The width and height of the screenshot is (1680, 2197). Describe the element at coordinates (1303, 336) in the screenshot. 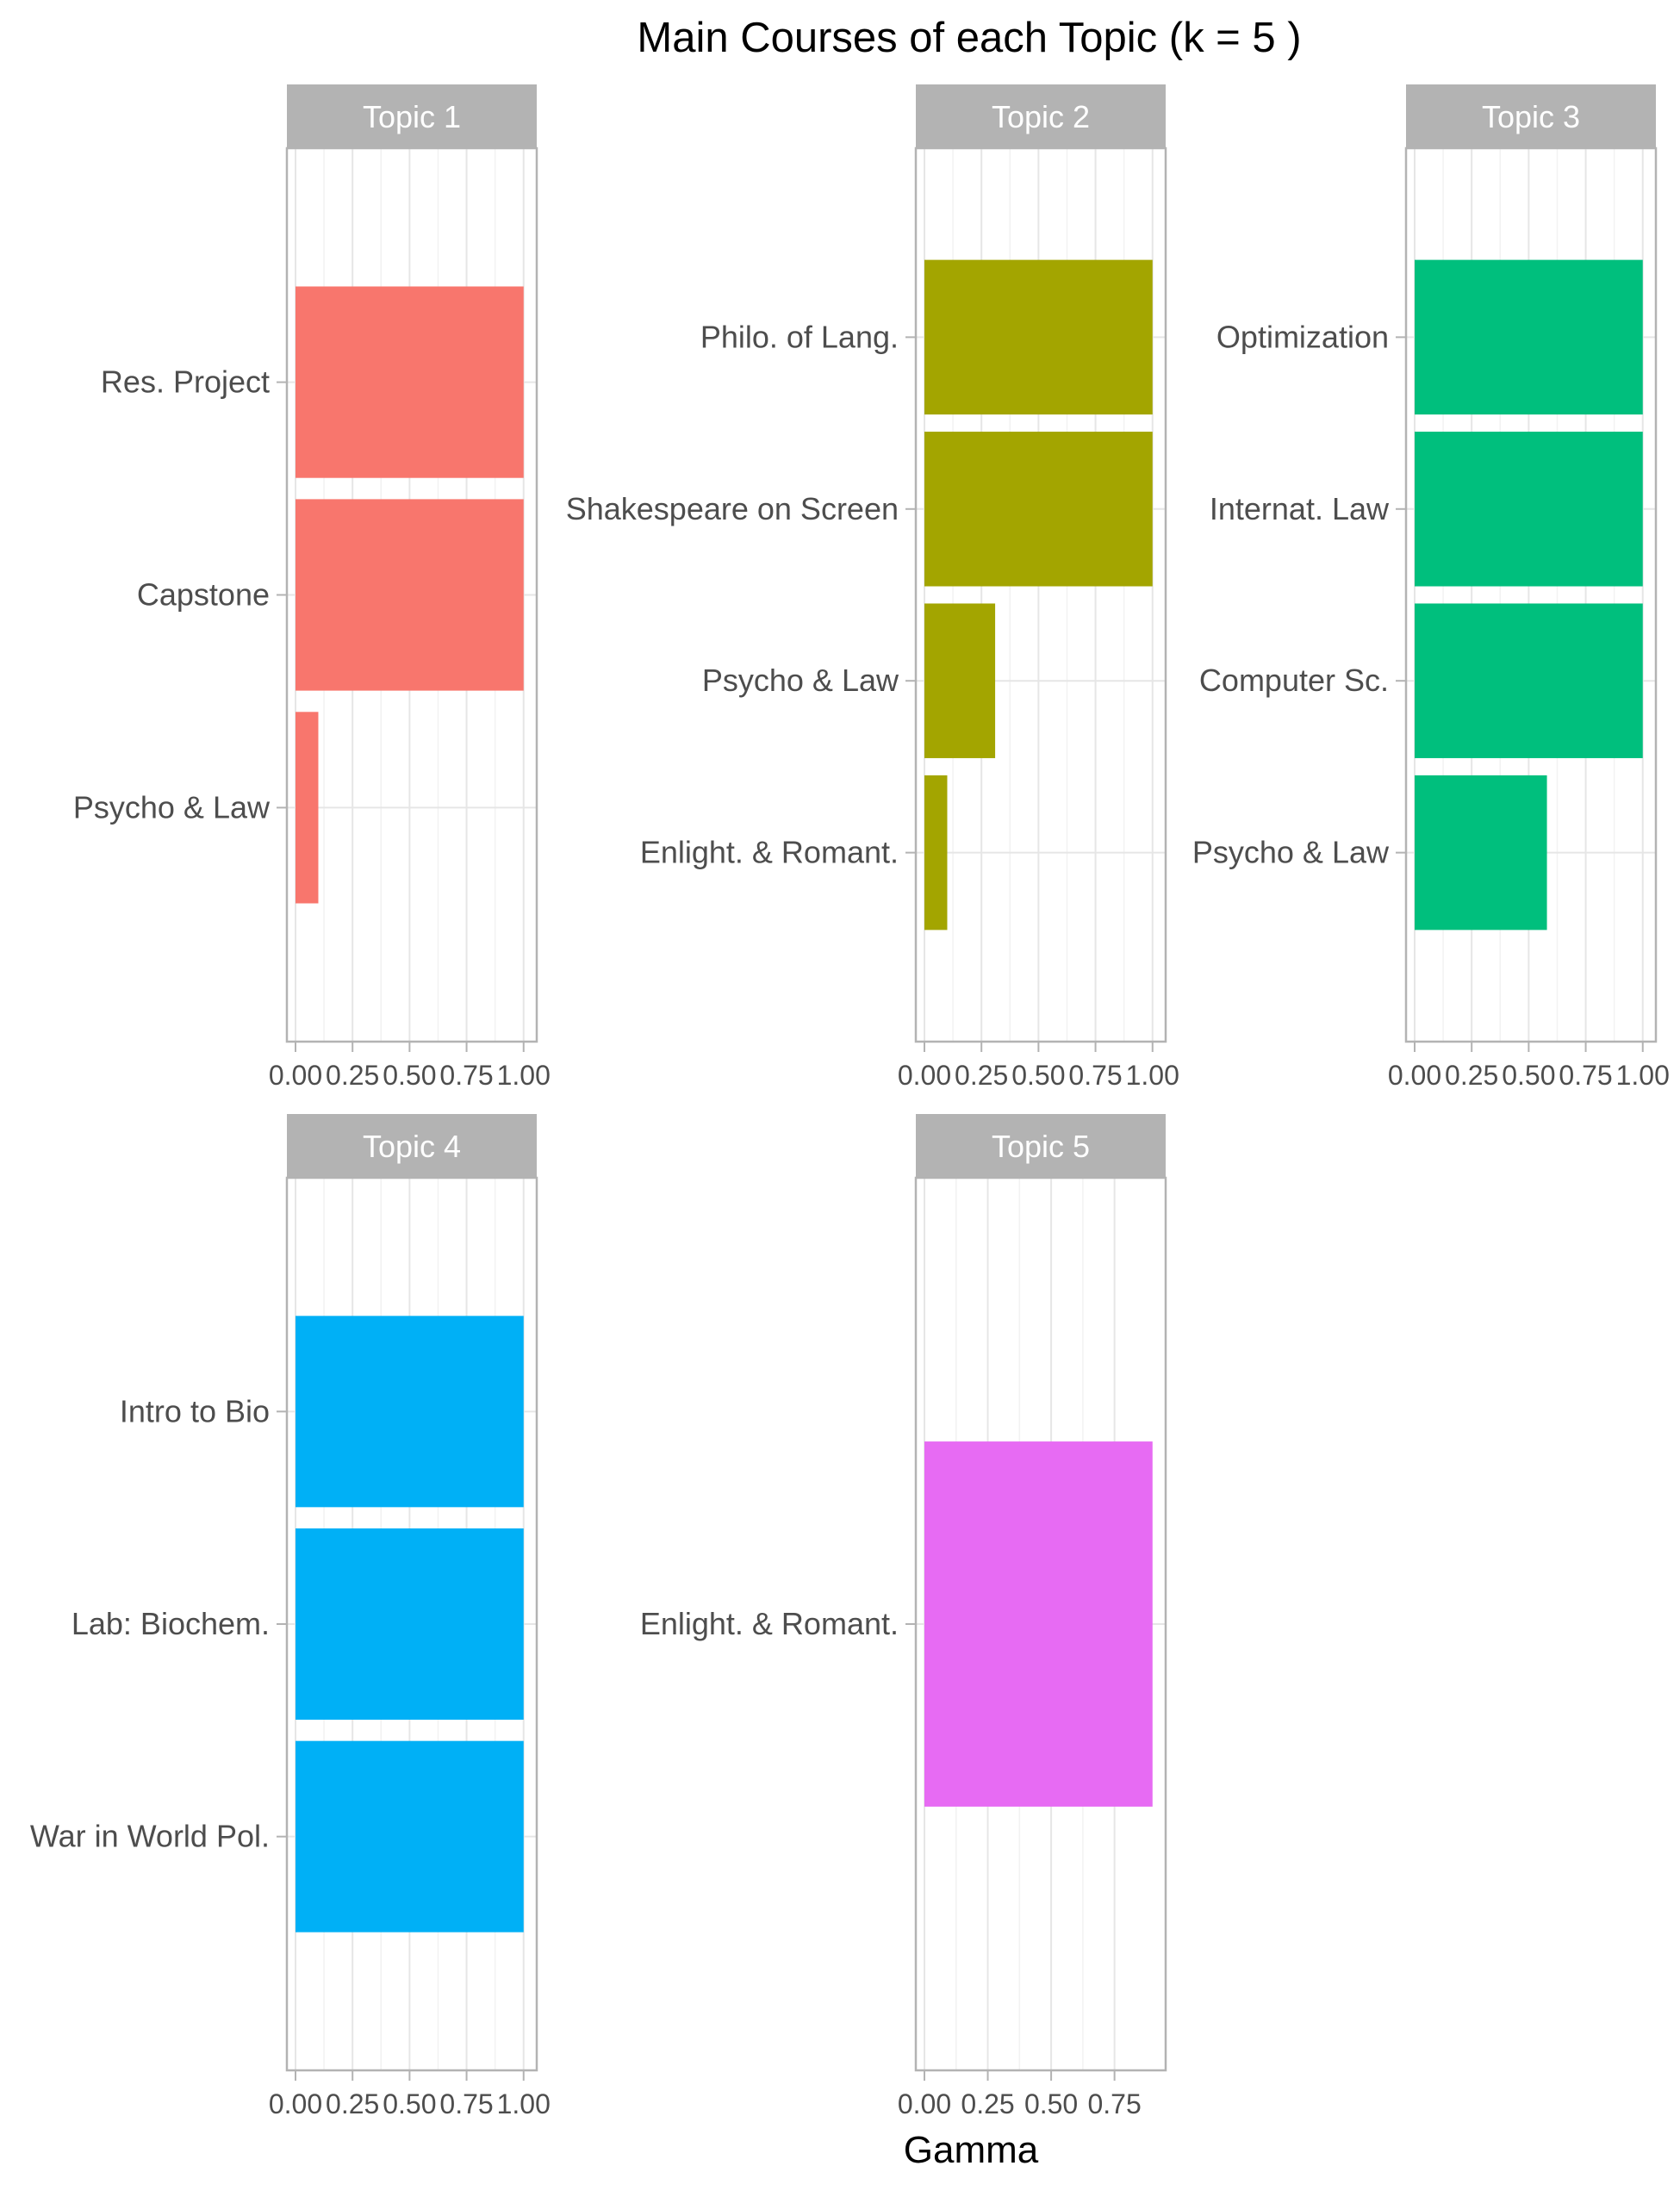

I see `y-tick-label: Optimization` at that location.